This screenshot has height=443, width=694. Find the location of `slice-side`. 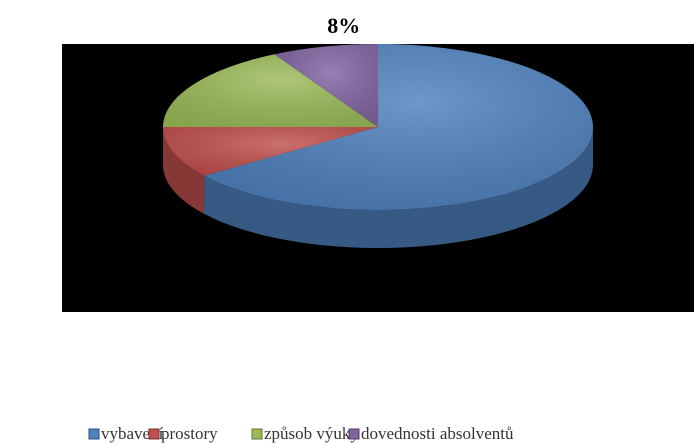

slice-side is located at coordinates (184, 170).